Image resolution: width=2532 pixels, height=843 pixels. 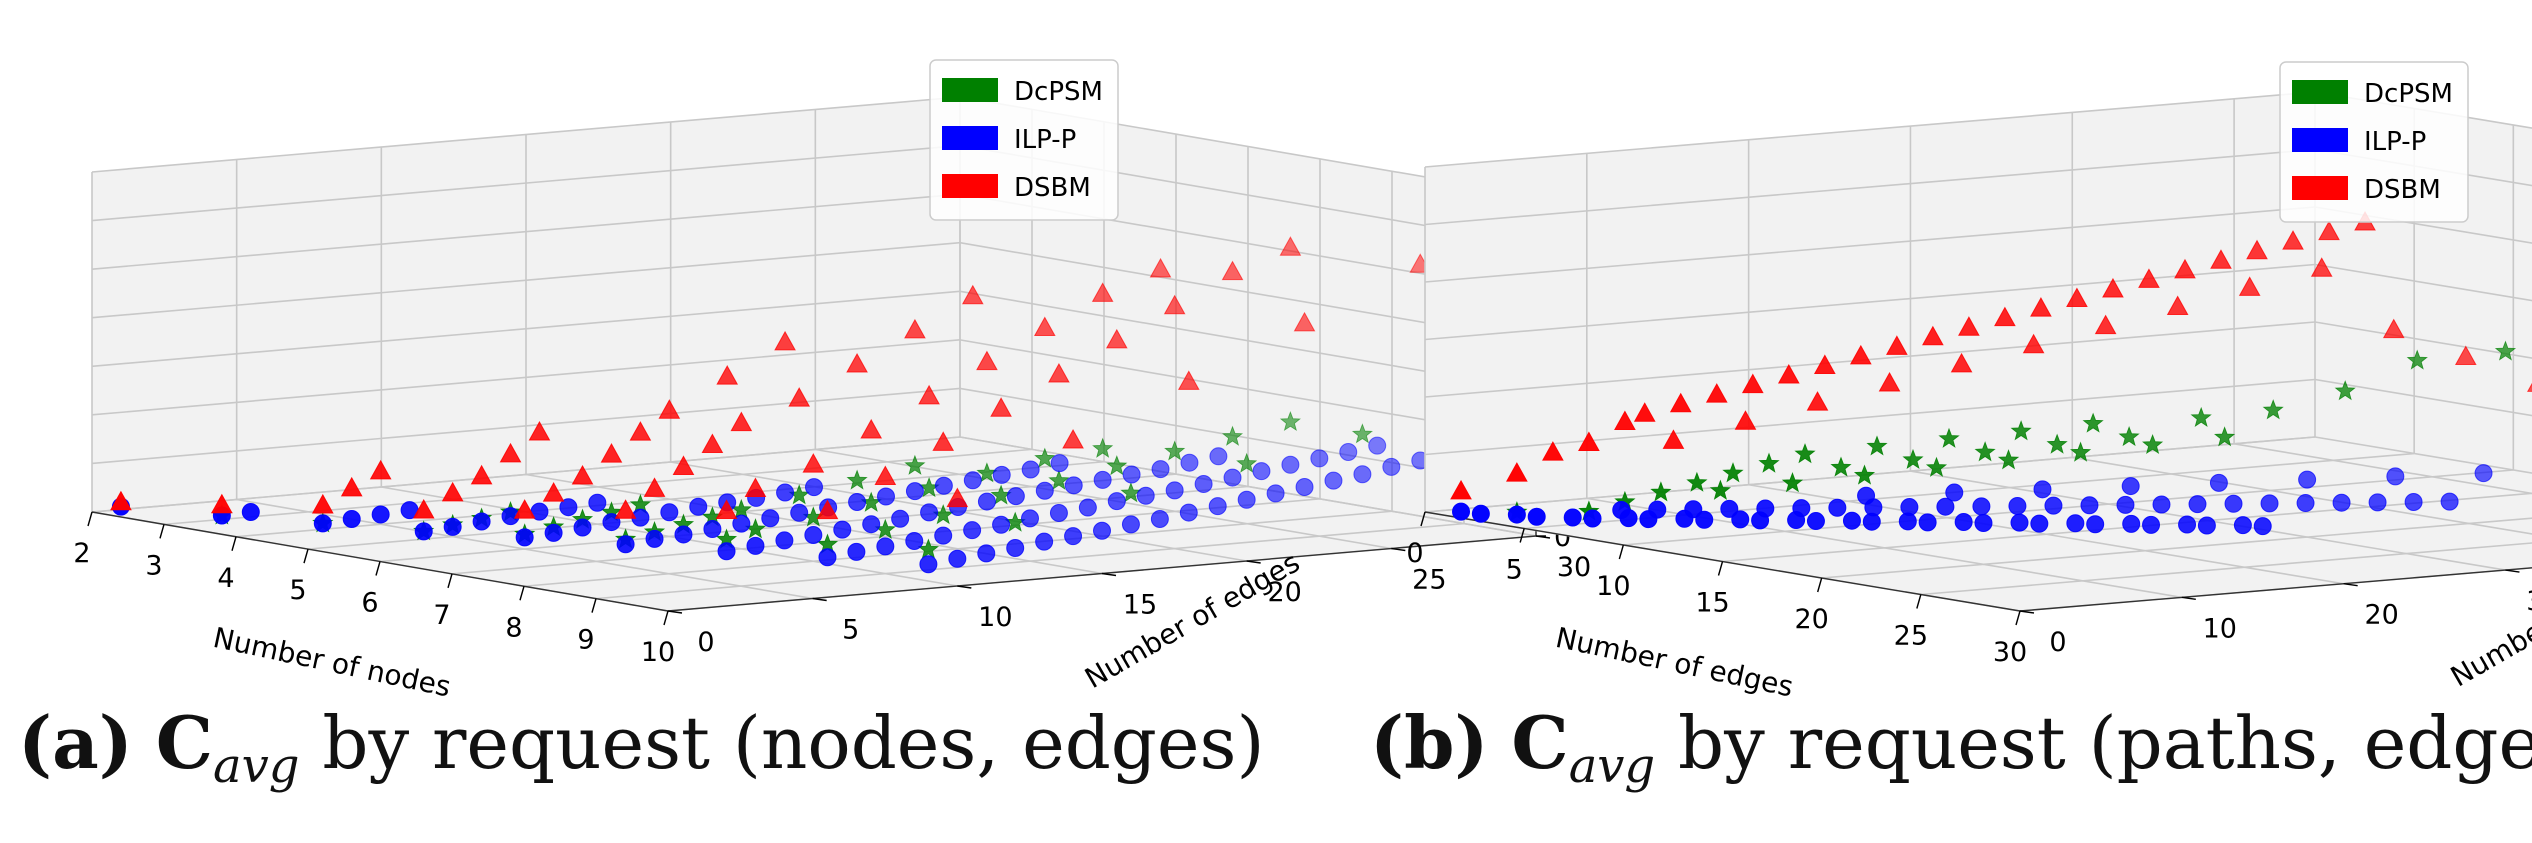 What do you see at coordinates (970, 186) in the screenshot?
I see `chart-a-legend-swatch-dsbm` at bounding box center [970, 186].